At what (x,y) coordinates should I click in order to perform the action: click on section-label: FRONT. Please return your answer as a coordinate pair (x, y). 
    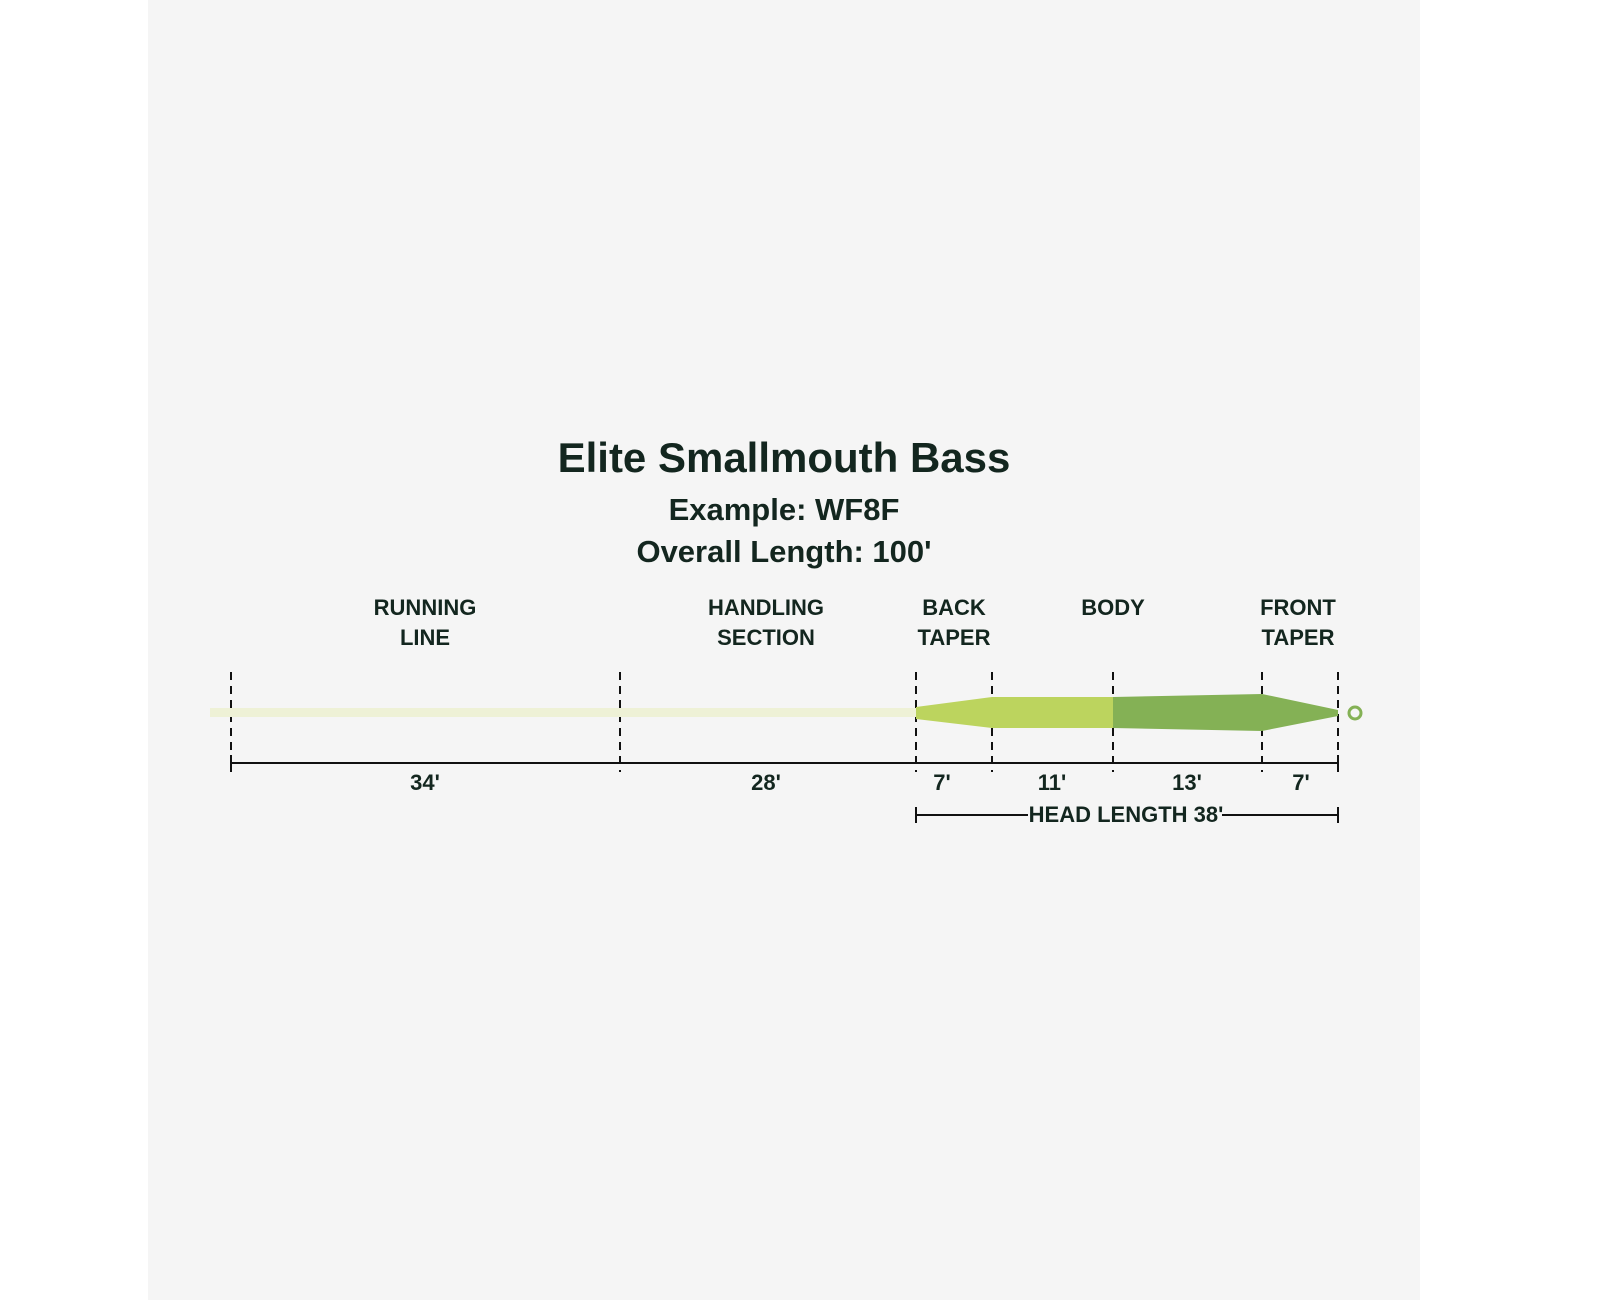
    Looking at the image, I should click on (1298, 607).